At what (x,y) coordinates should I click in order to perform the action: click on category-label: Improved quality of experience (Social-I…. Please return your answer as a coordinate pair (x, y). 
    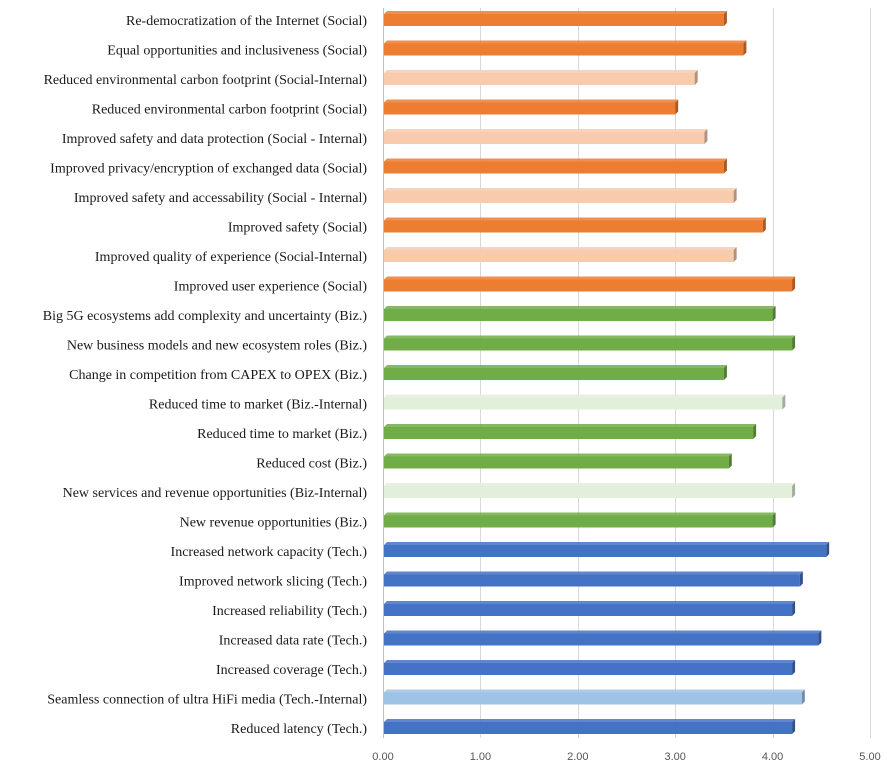
    Looking at the image, I should click on (231, 257).